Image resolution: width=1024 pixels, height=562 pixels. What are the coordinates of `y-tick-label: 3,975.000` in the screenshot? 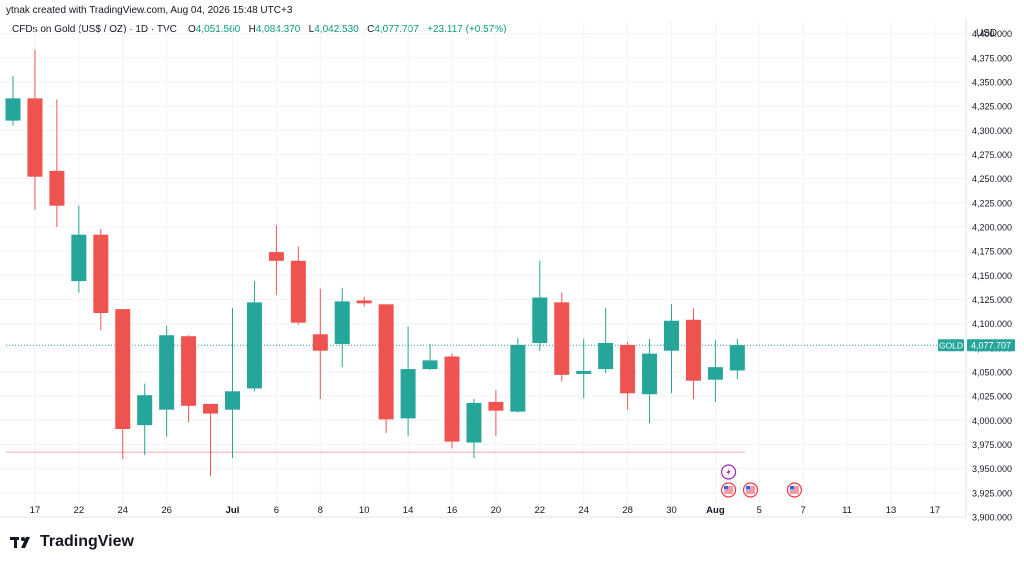 It's located at (992, 445).